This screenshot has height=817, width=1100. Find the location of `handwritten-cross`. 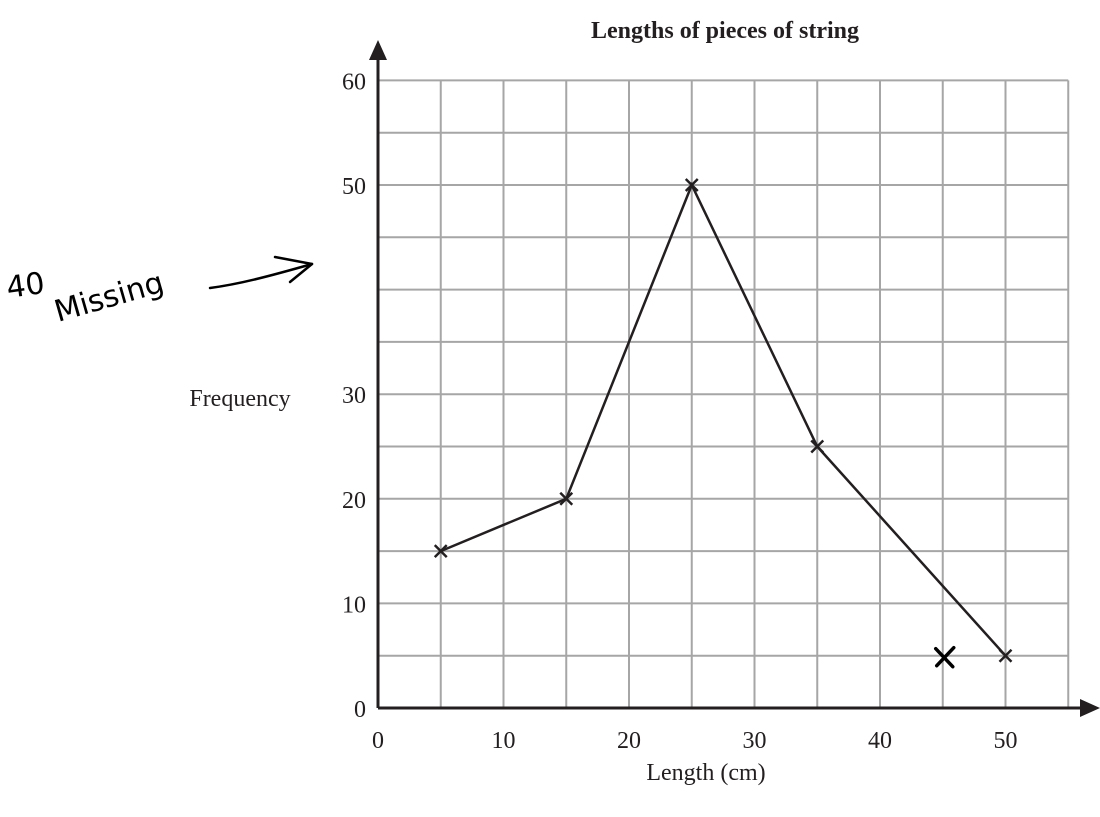

handwritten-cross is located at coordinates (945, 657).